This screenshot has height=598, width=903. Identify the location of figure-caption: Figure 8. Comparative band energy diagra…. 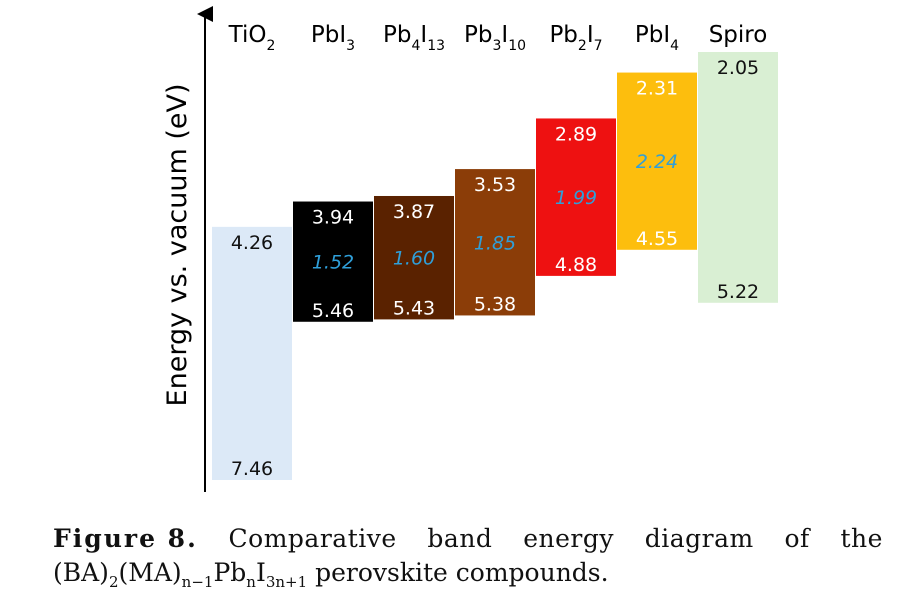
(468, 556).